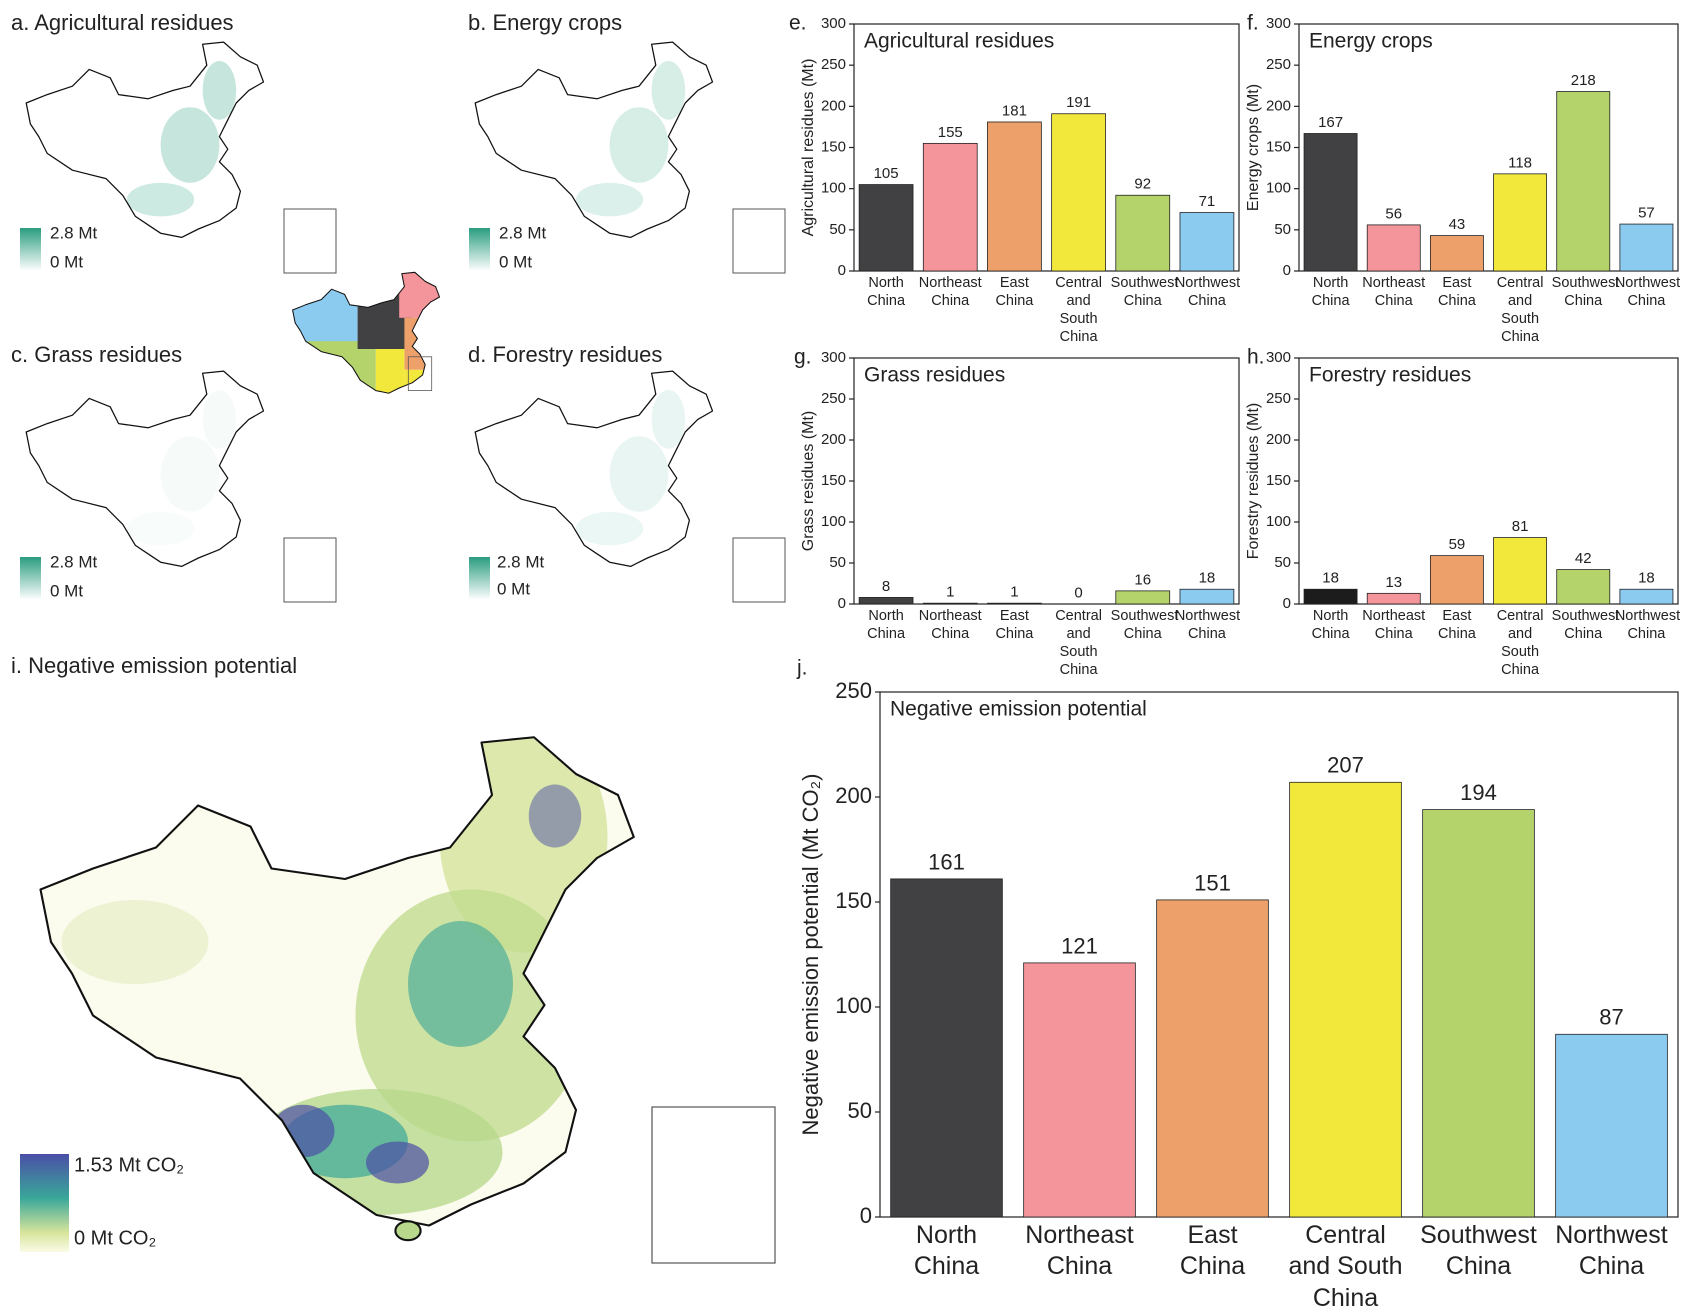 Image resolution: width=1691 pixels, height=1316 pixels. Describe the element at coordinates (950, 132) in the screenshot. I see `value-label: 155` at that location.